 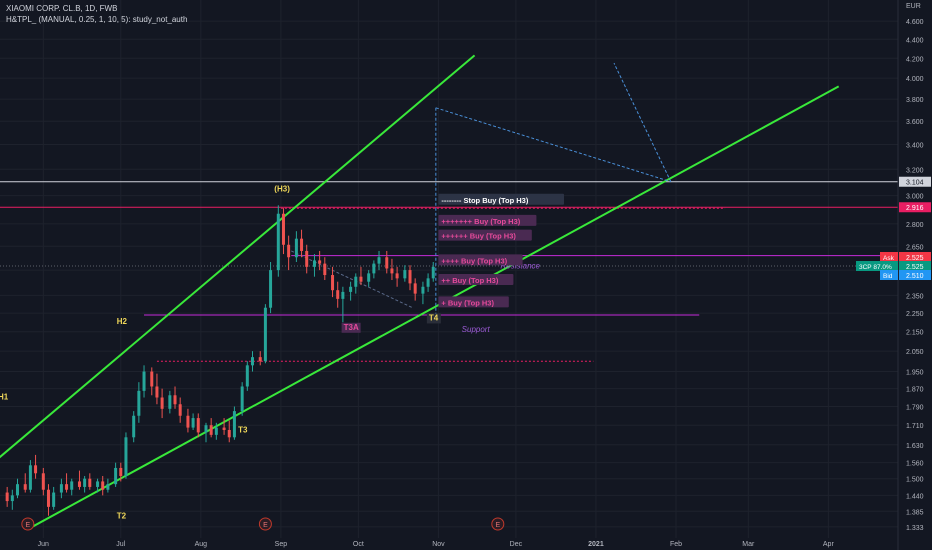 I want to click on buy-level-label: ++++++ Buy (Top H3), so click(x=478, y=236).